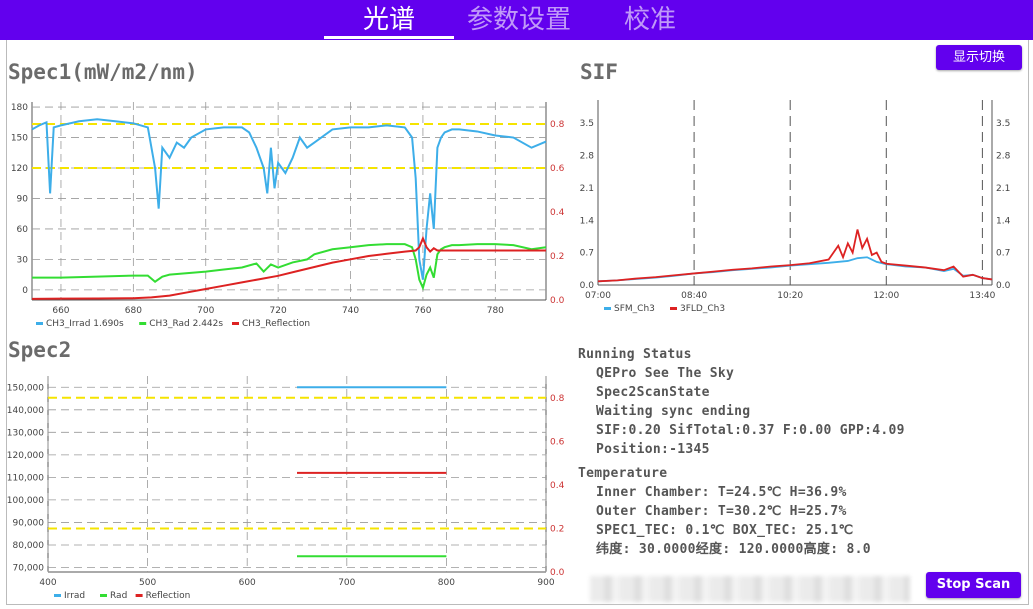 The width and height of the screenshot is (1033, 609). What do you see at coordinates (598, 296) in the screenshot?
I see `x-tick-label: 07:00` at bounding box center [598, 296].